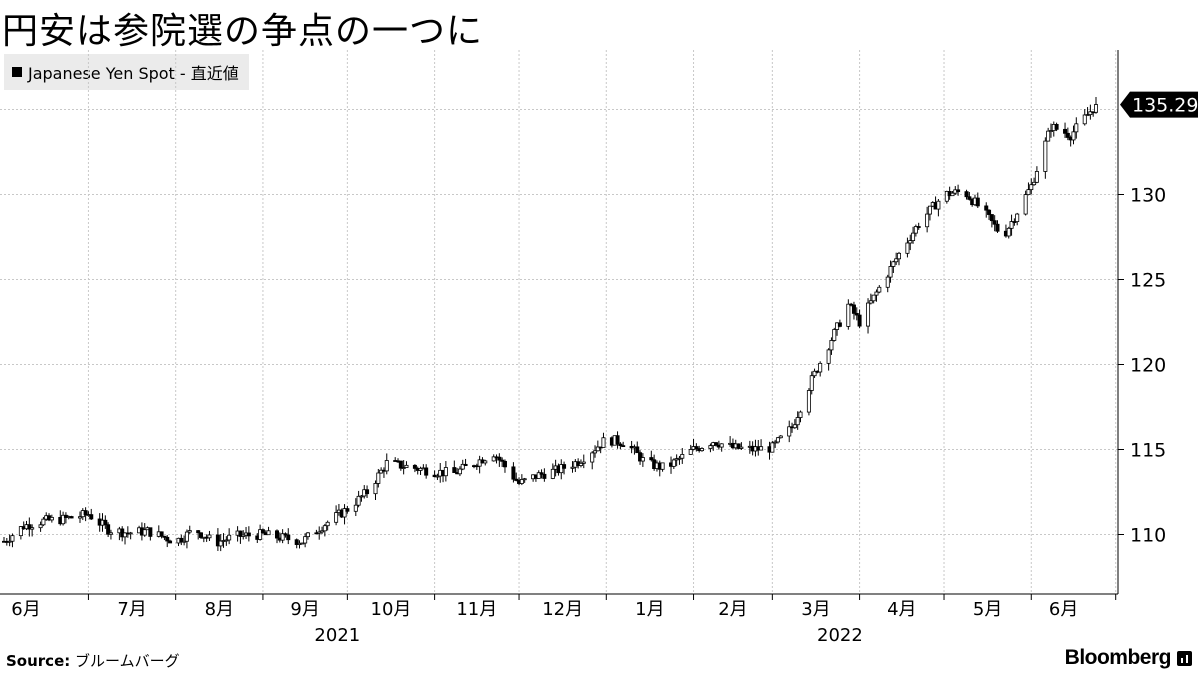  Describe the element at coordinates (987, 609) in the screenshot. I see `x-month-label: 5月` at that location.